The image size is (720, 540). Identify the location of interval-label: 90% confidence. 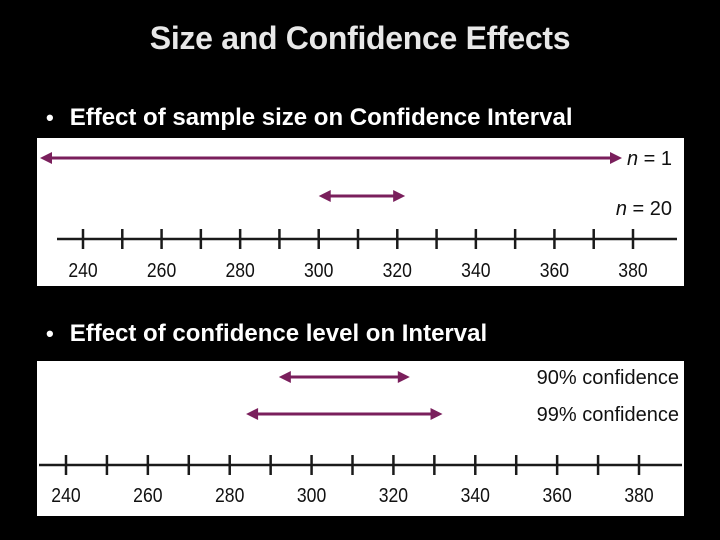
(608, 378).